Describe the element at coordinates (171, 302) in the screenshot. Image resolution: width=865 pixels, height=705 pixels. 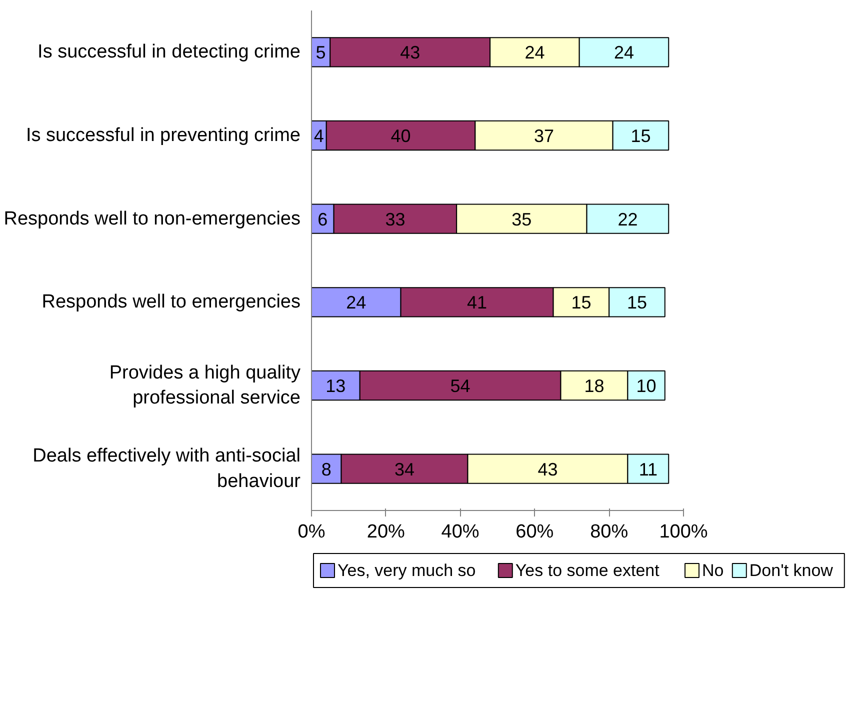
I see `y-tick-label: Responds well to emergencies` at that location.